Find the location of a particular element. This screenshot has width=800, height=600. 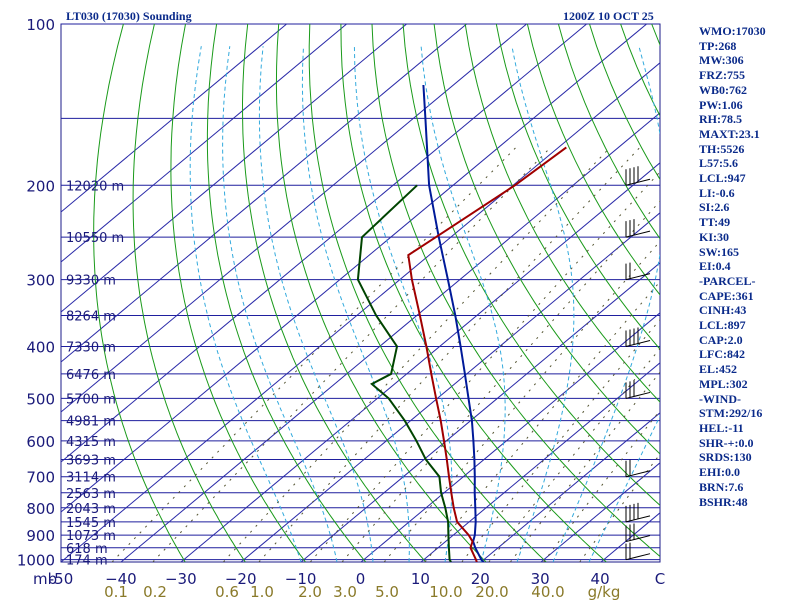

temperature-trace is located at coordinates (487, 354).